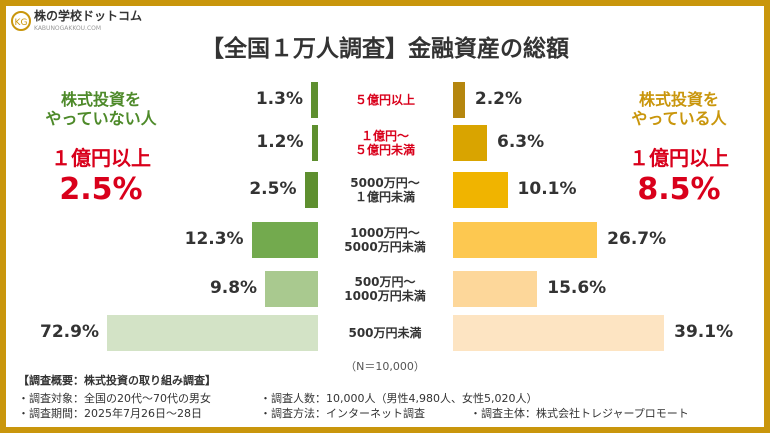 The image size is (770, 433). I want to click on value-label: 39.1%, so click(704, 332).